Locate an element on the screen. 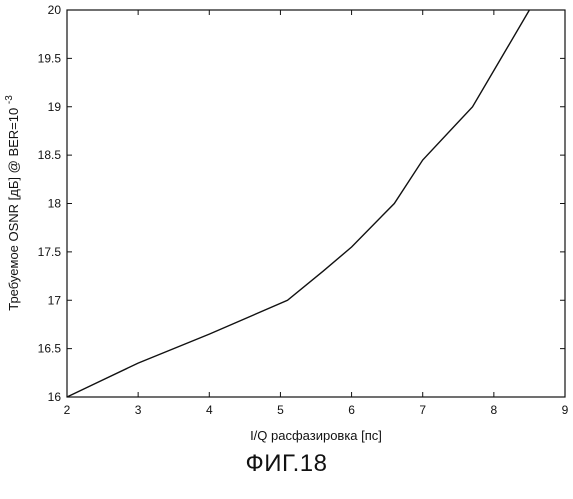 This screenshot has width=573, height=499. x-axis-label: I/Q расфазировка [пс] is located at coordinates (316, 435).